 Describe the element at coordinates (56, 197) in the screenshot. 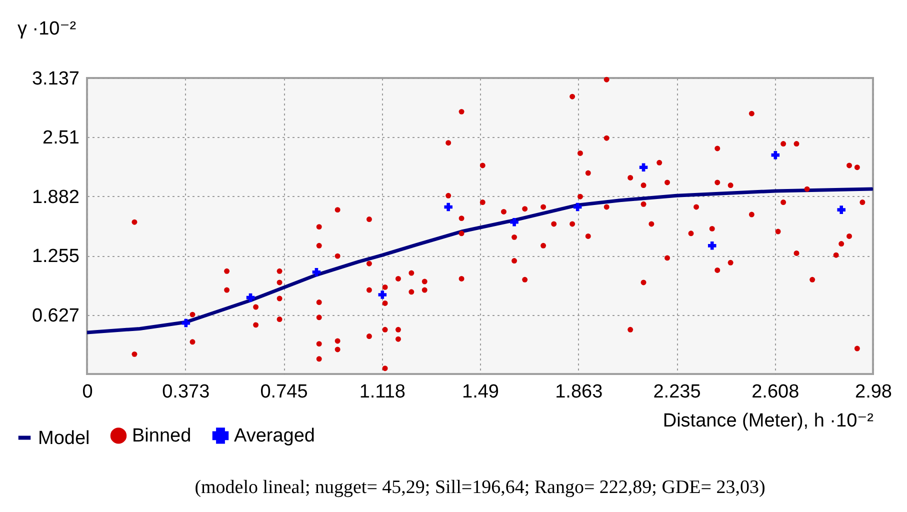

I see `y-tick-label: 1.882` at that location.